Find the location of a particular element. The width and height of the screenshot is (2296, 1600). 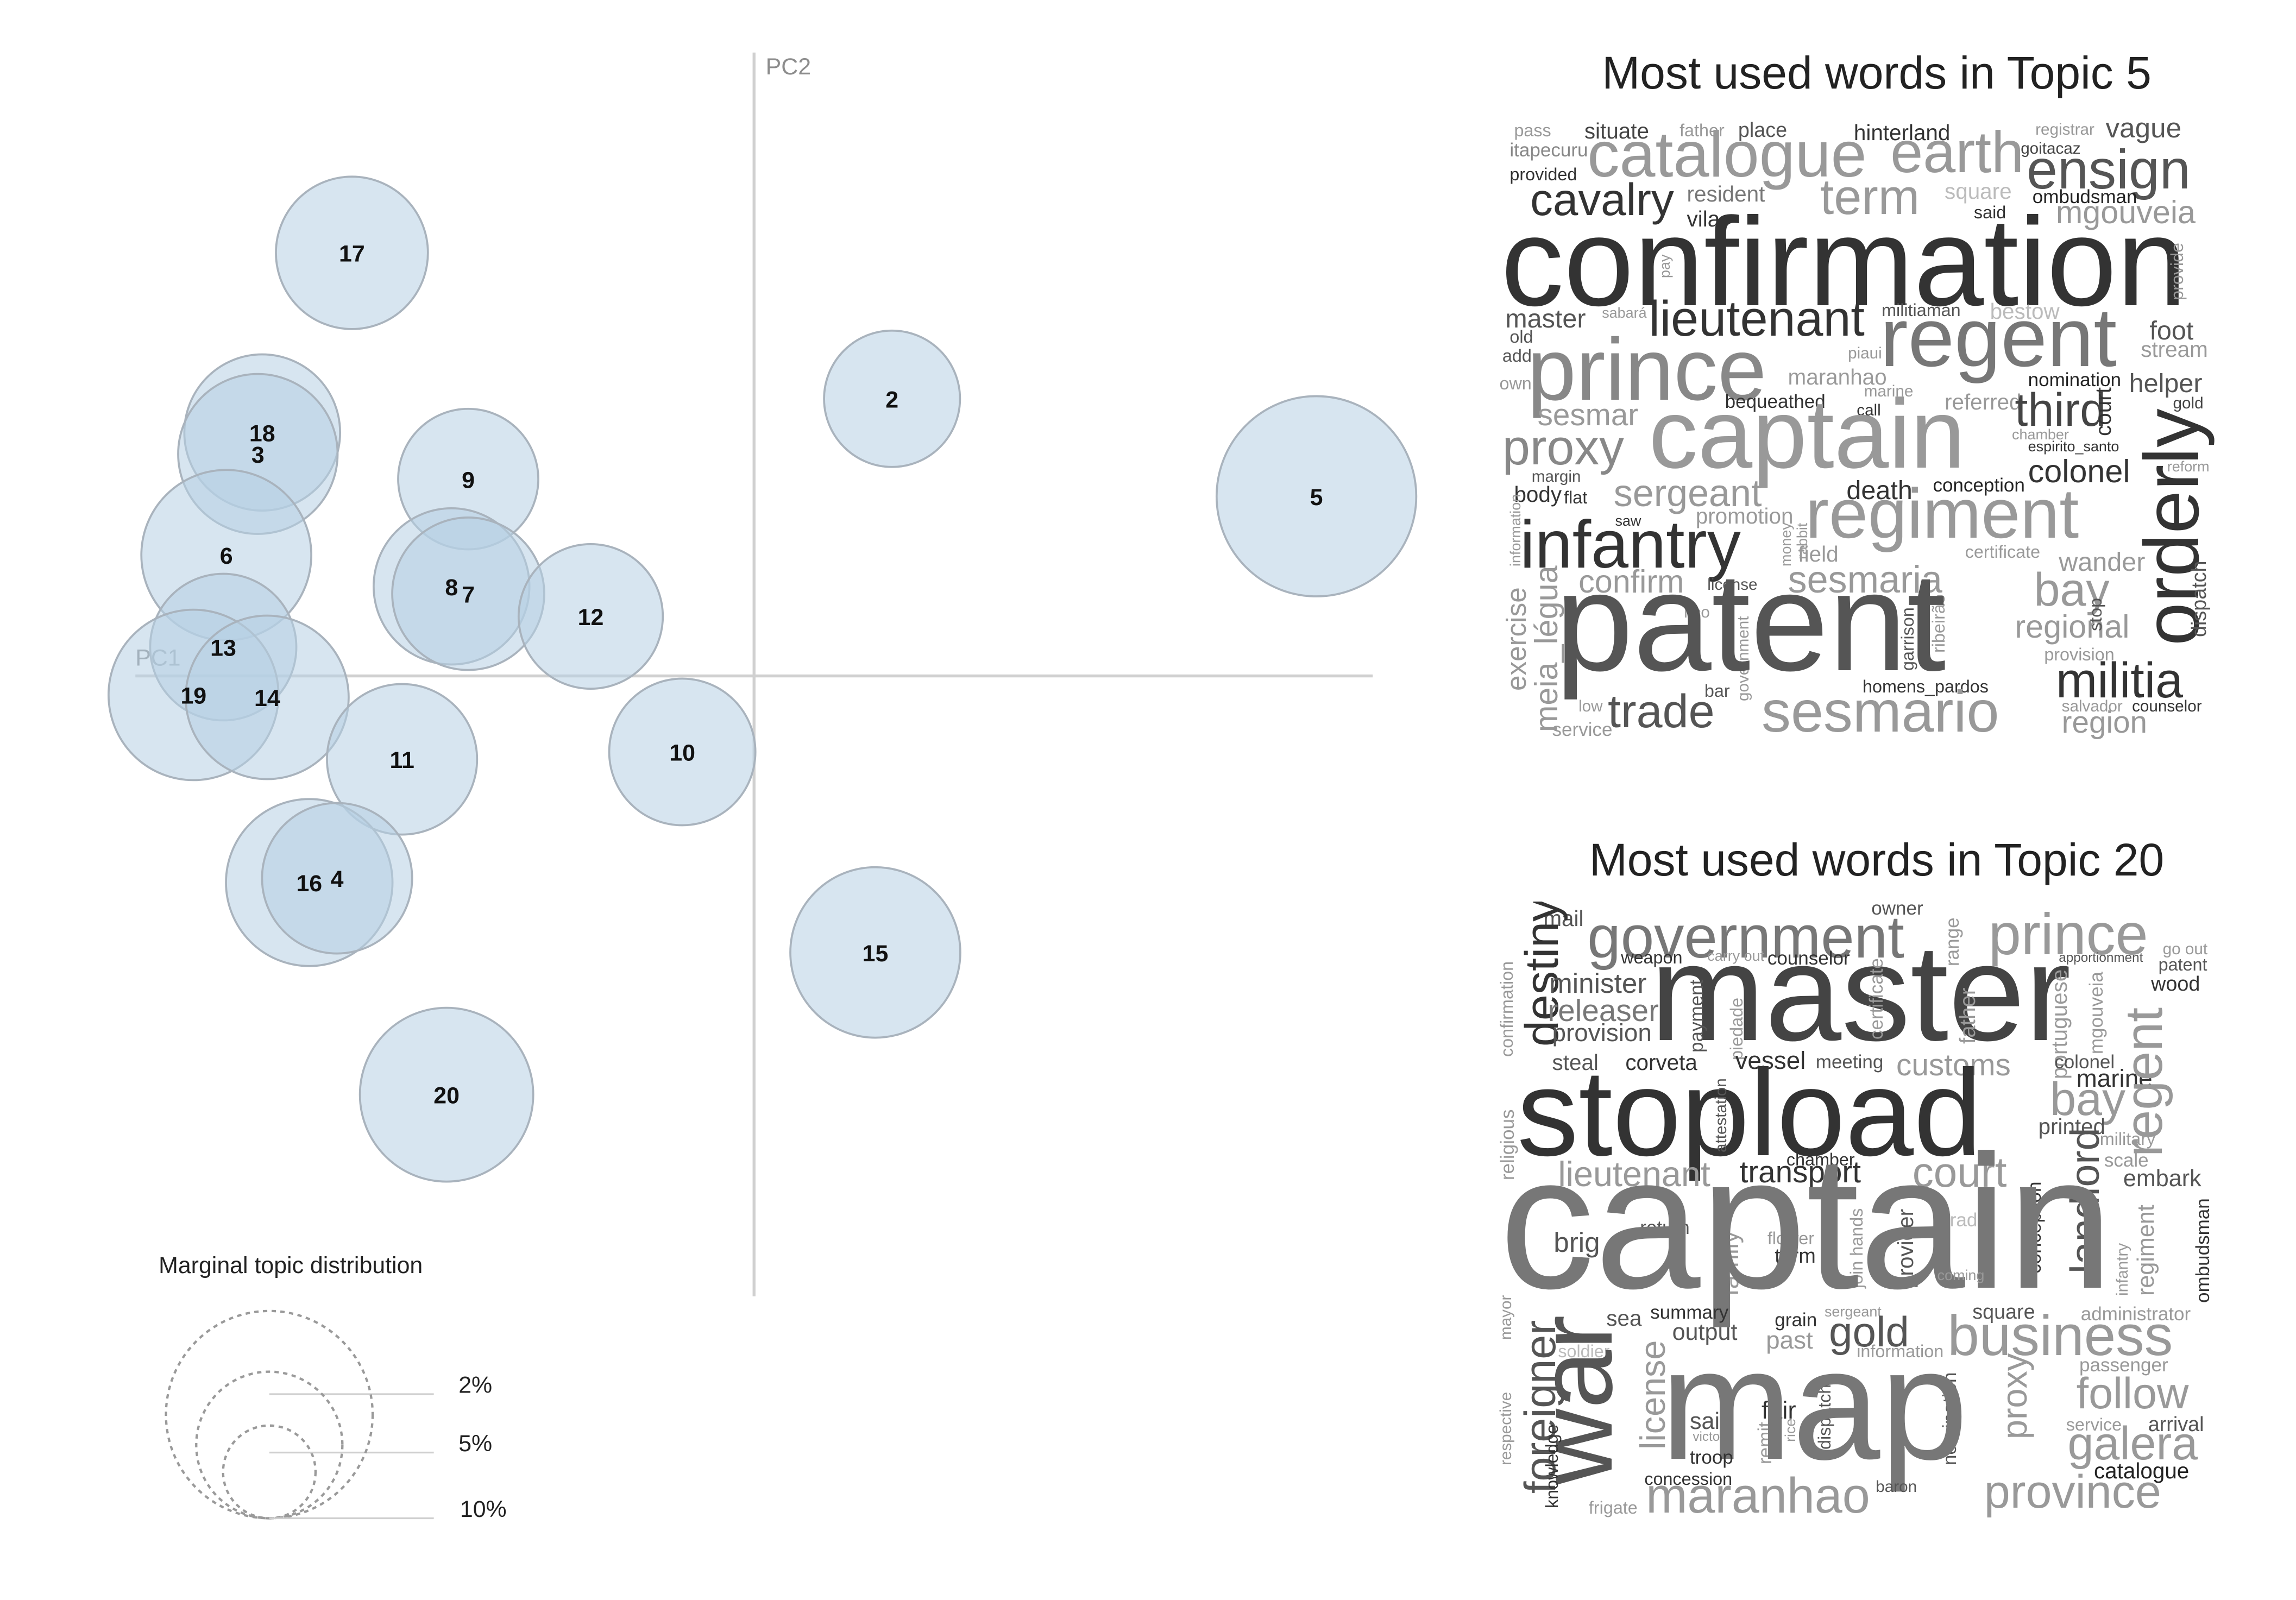

word-colonel: colonel is located at coordinates (2079, 472).